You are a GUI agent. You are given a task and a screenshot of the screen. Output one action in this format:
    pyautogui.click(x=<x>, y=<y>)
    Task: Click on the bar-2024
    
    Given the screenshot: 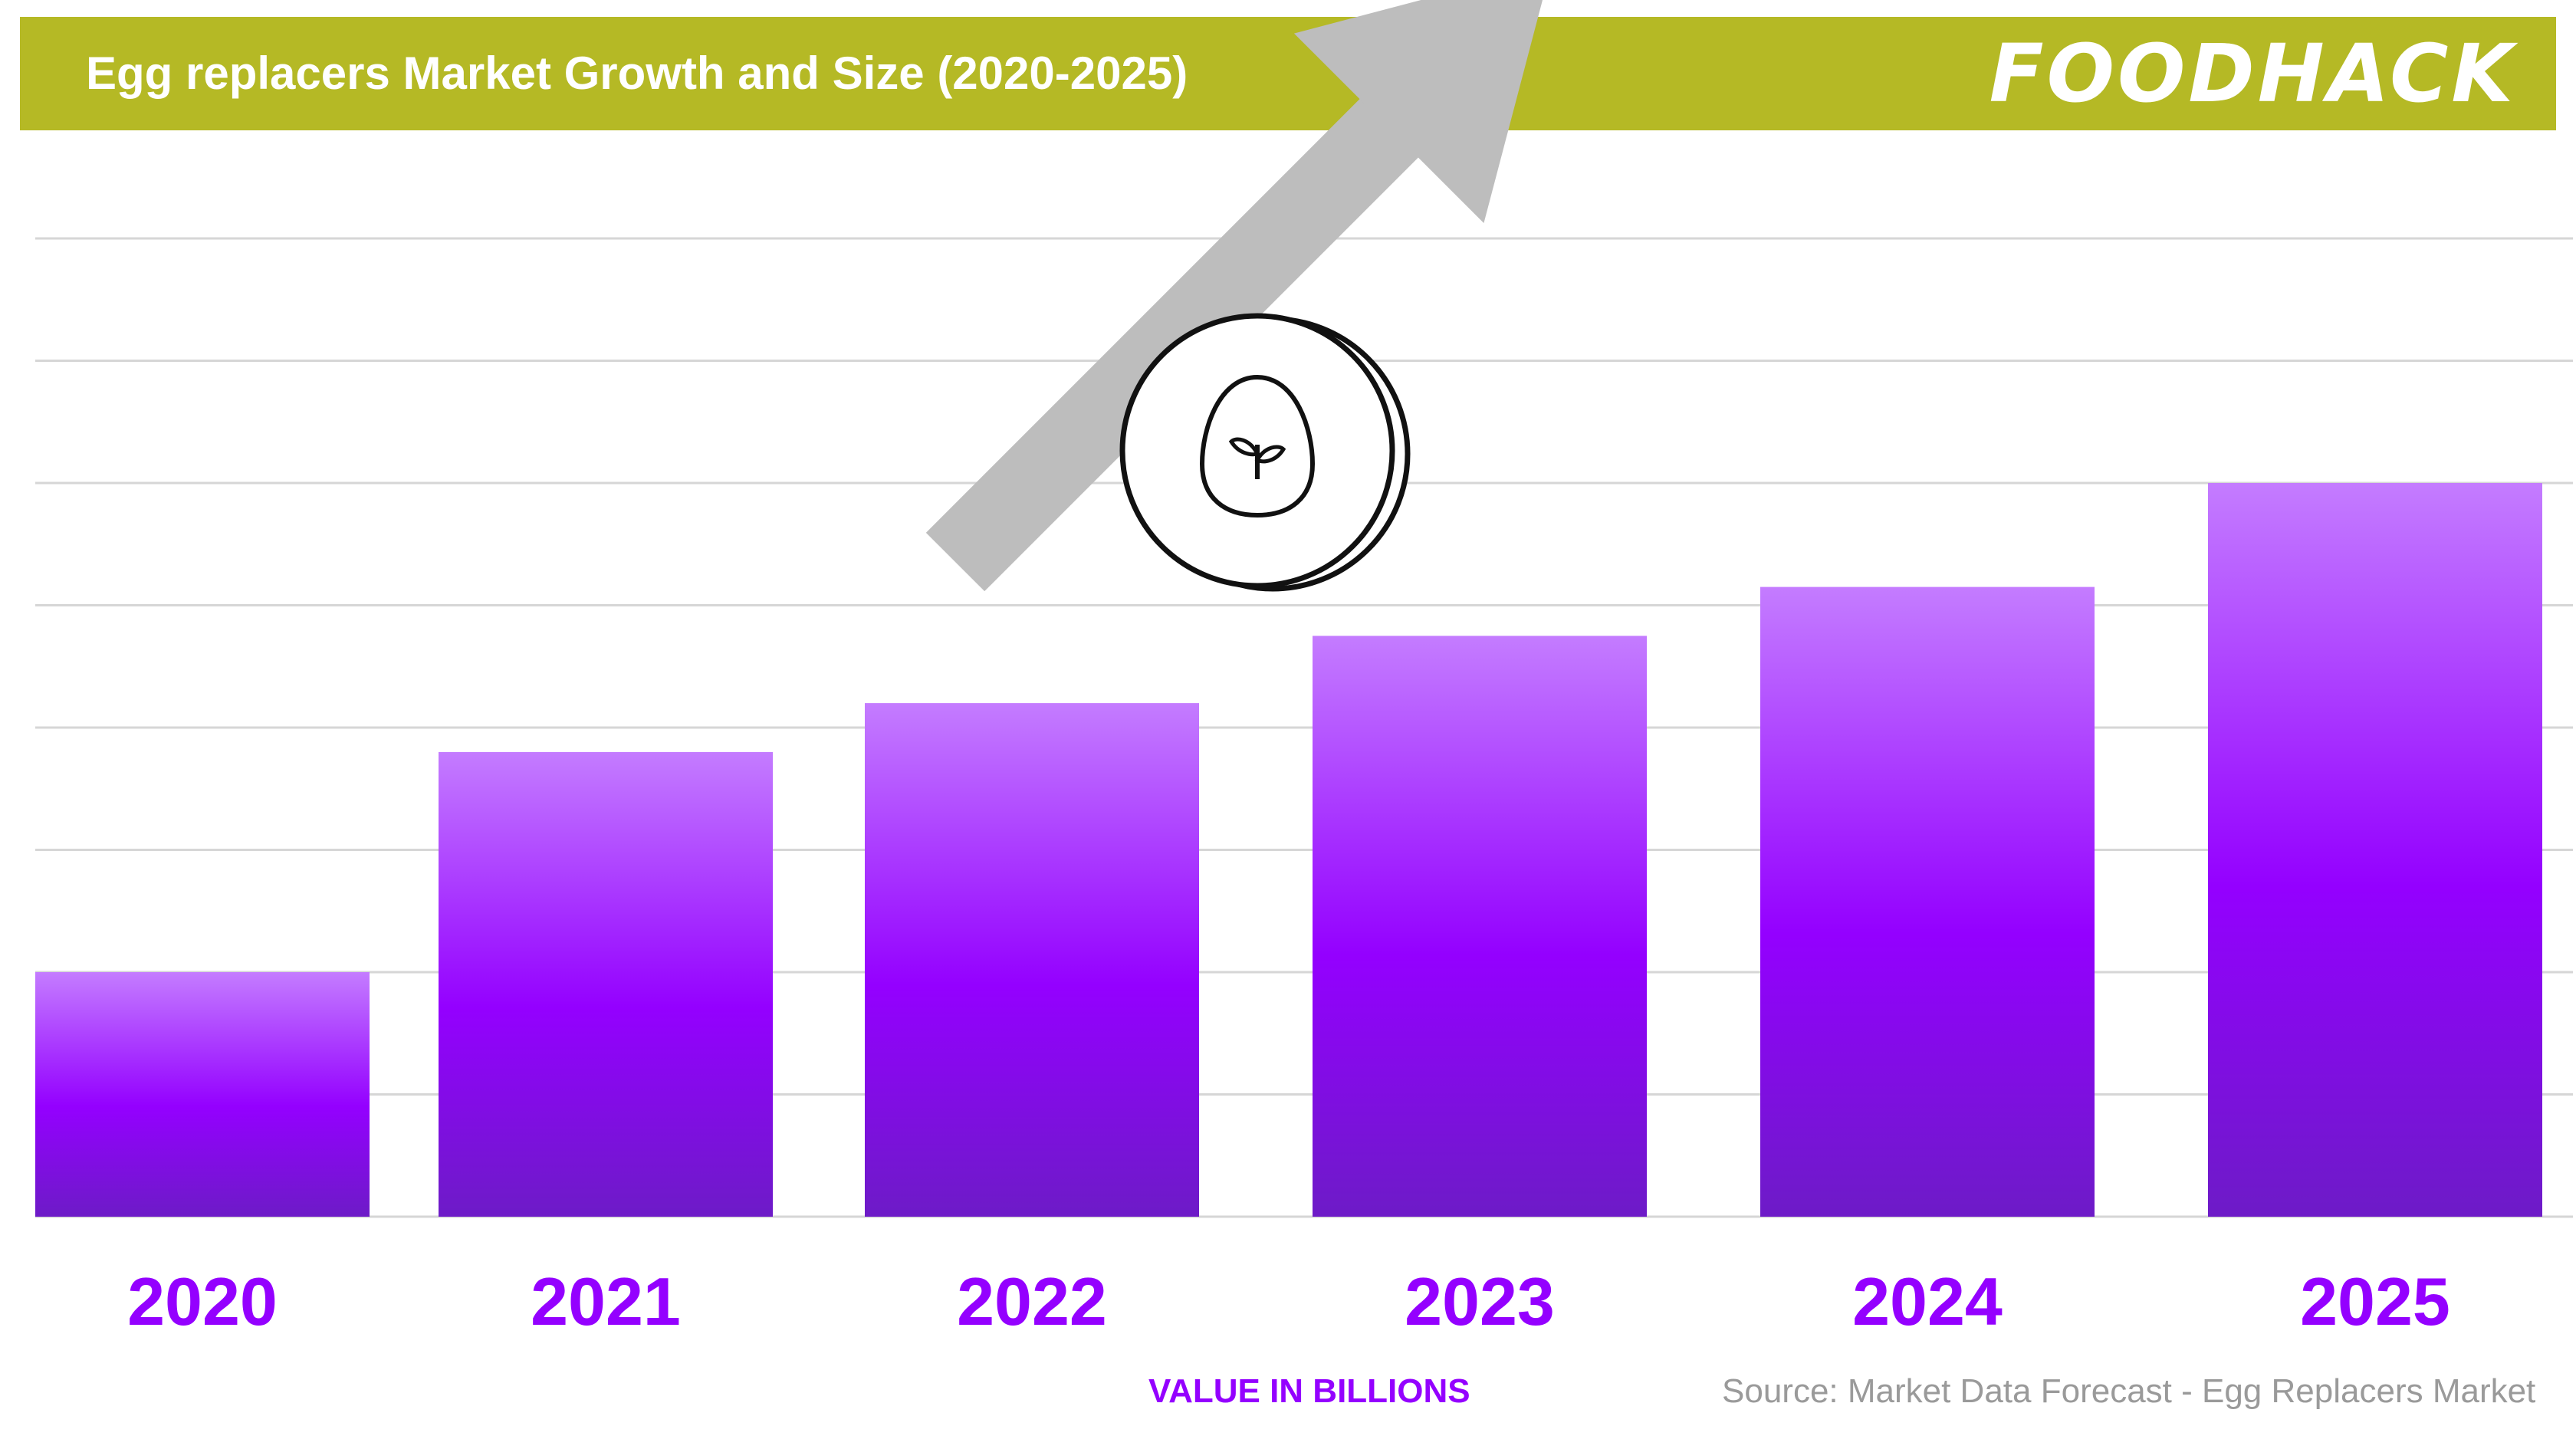 What is the action you would take?
    pyautogui.click(x=1927, y=901)
    